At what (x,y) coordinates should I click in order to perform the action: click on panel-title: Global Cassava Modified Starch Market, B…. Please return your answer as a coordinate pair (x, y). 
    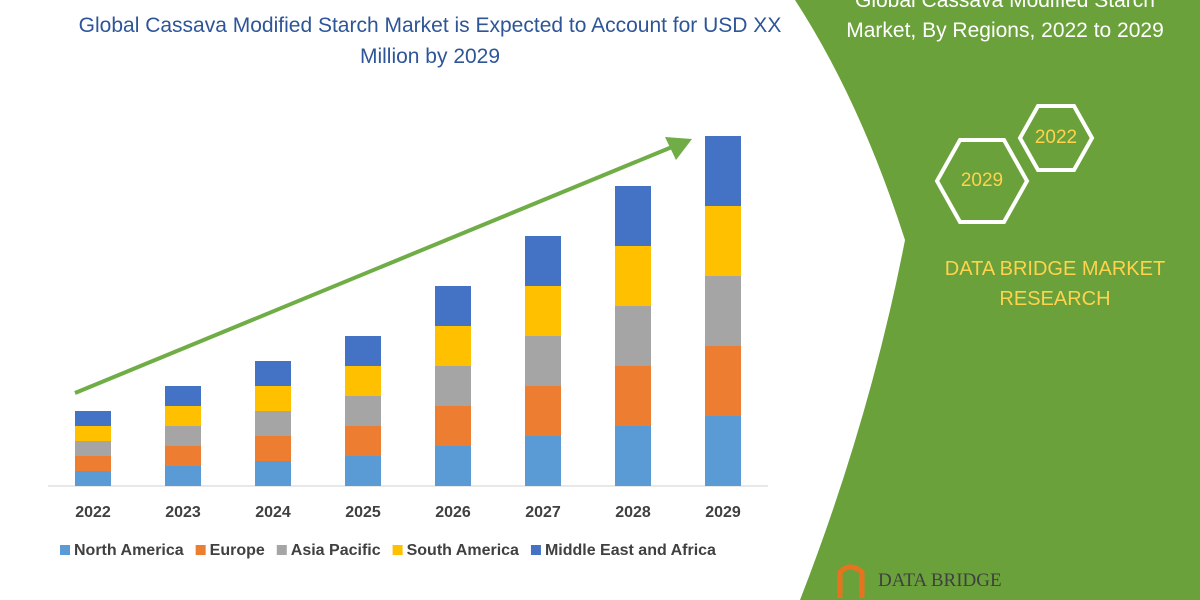
    Looking at the image, I should click on (1005, 21).